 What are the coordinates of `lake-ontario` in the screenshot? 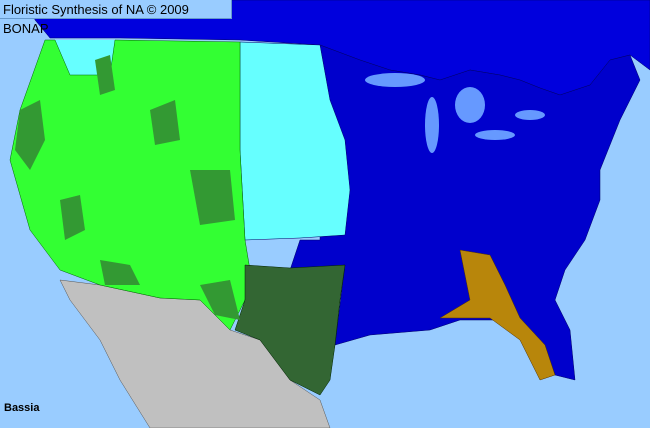 It's located at (530, 115).